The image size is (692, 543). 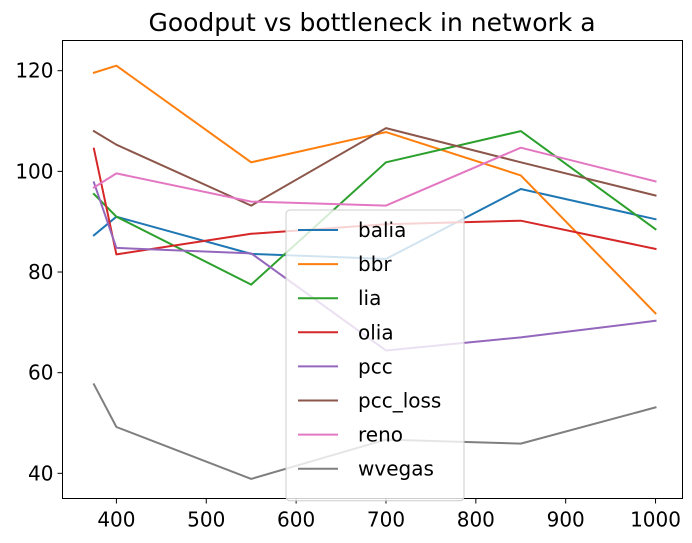 I want to click on y-axis: 40 60 80 100 120, so click(x=39, y=272).